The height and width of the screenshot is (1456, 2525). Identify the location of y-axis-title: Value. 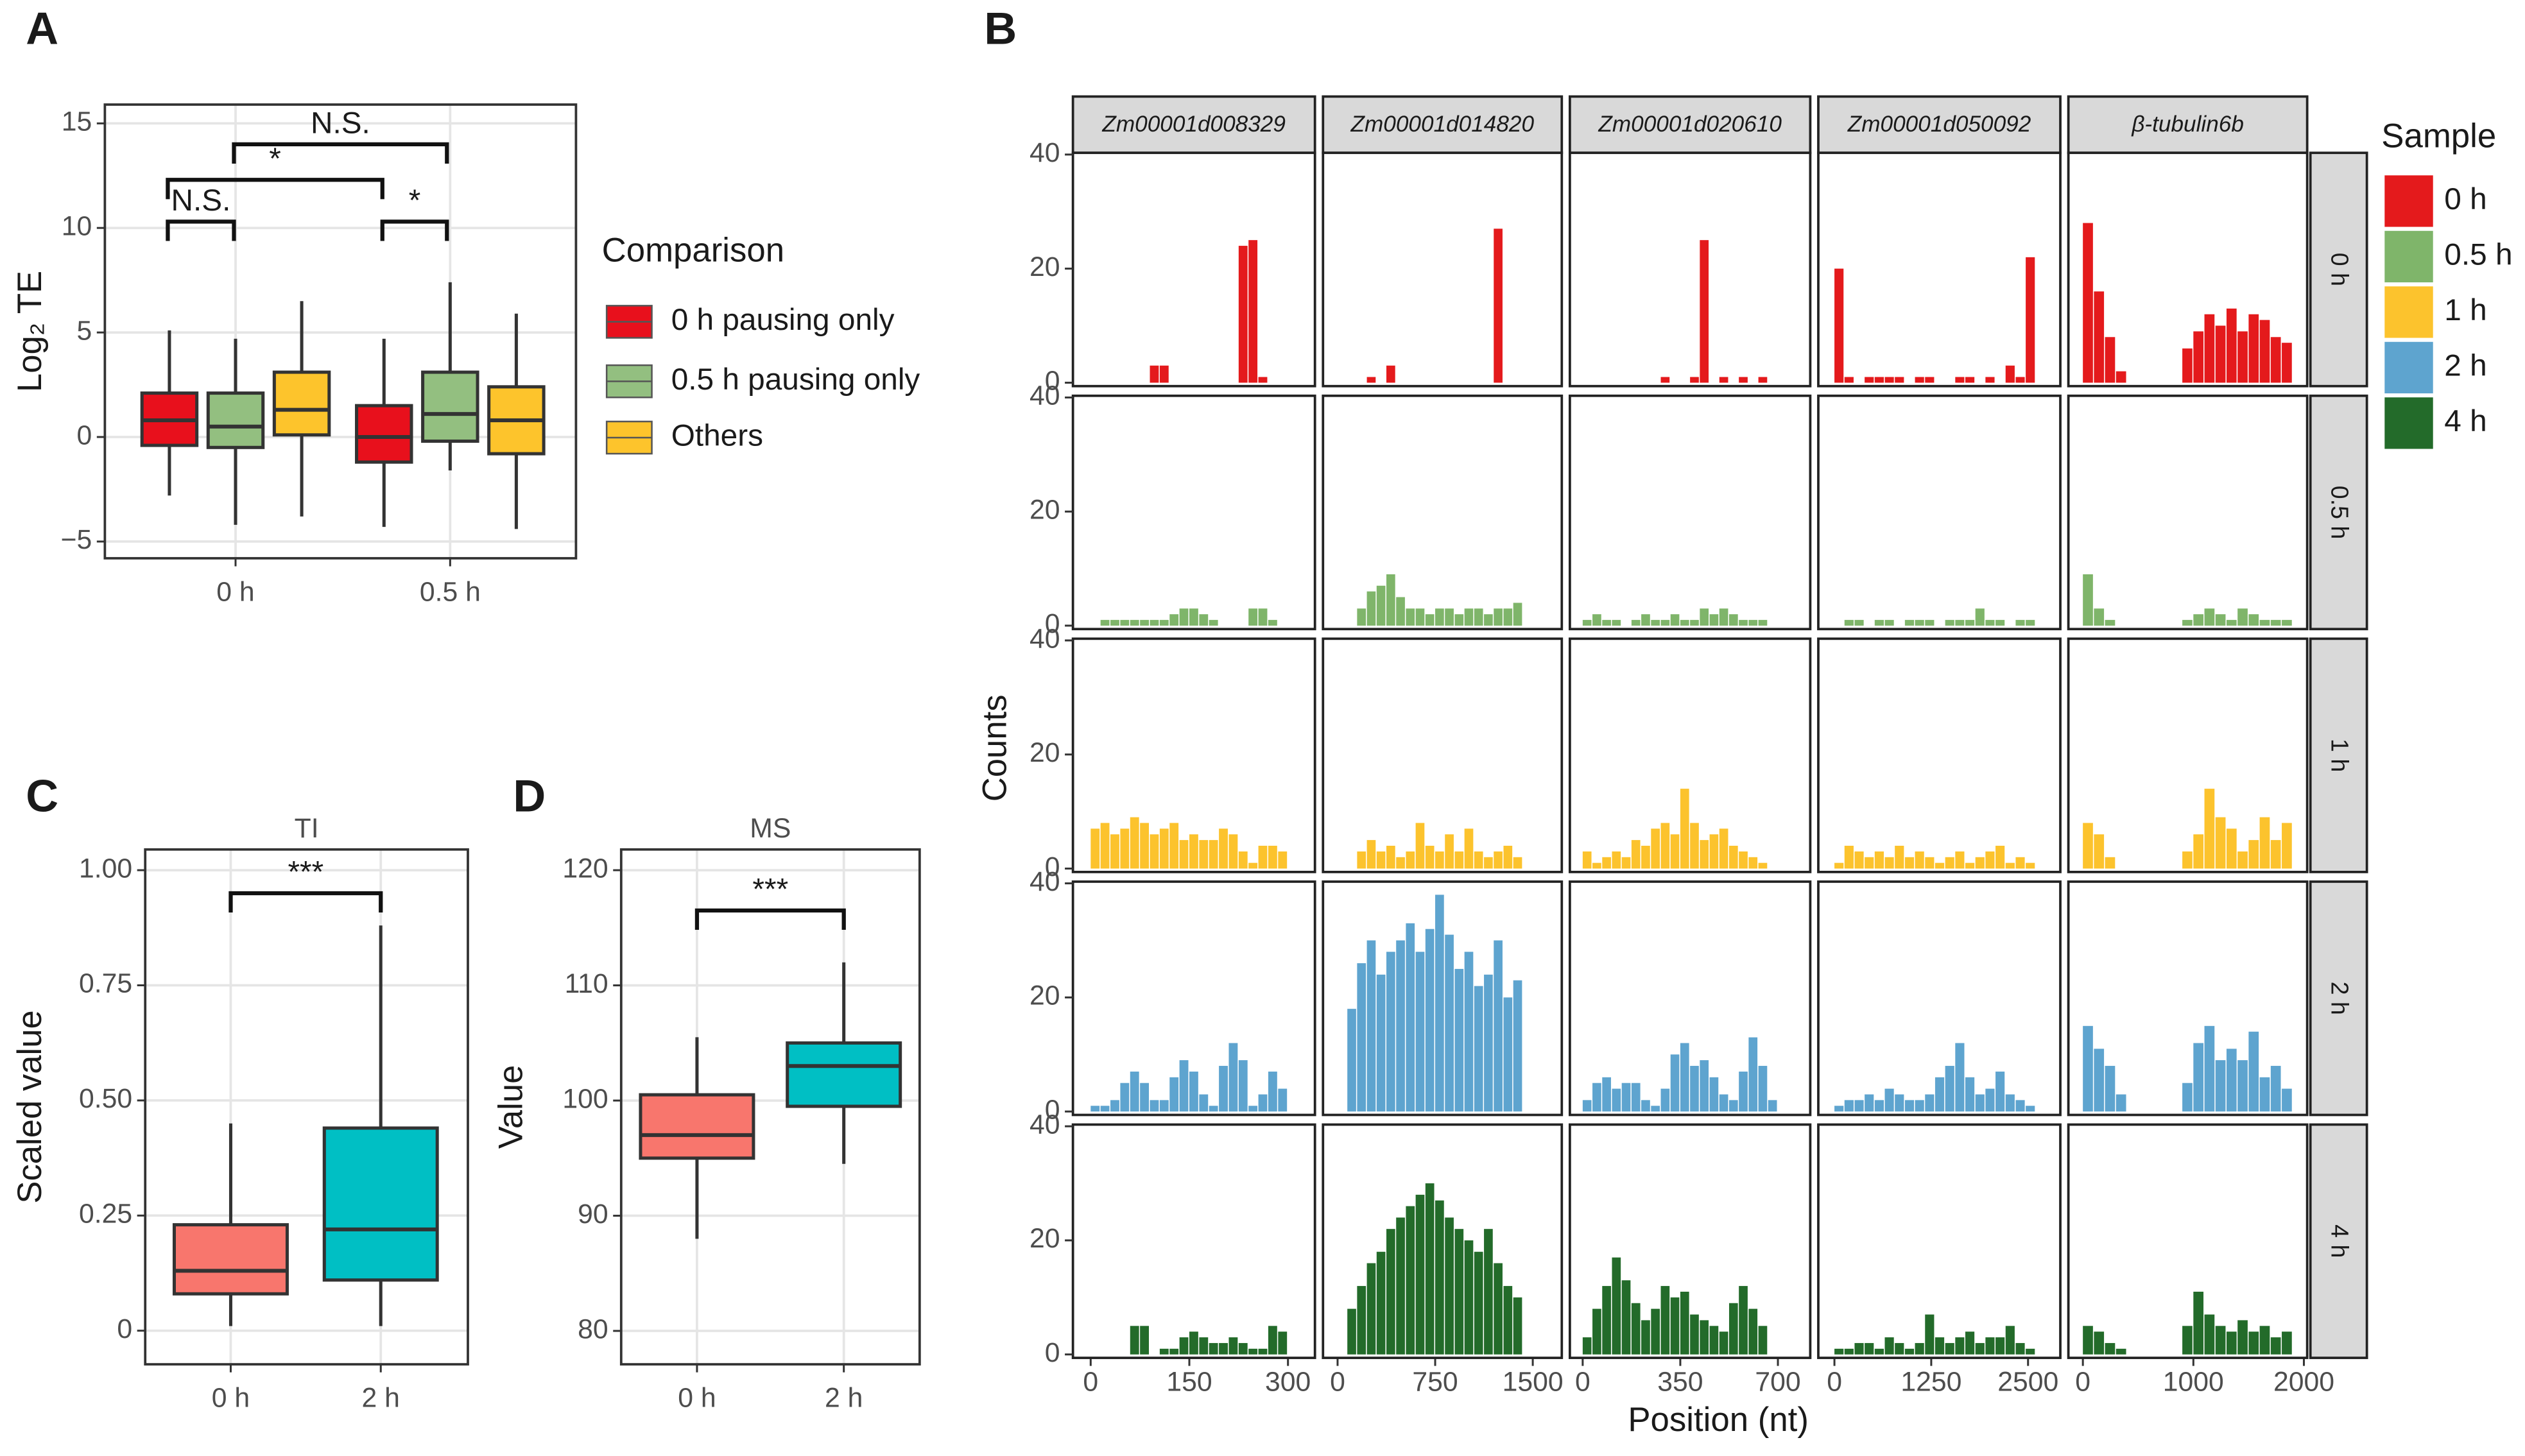
(511, 1107).